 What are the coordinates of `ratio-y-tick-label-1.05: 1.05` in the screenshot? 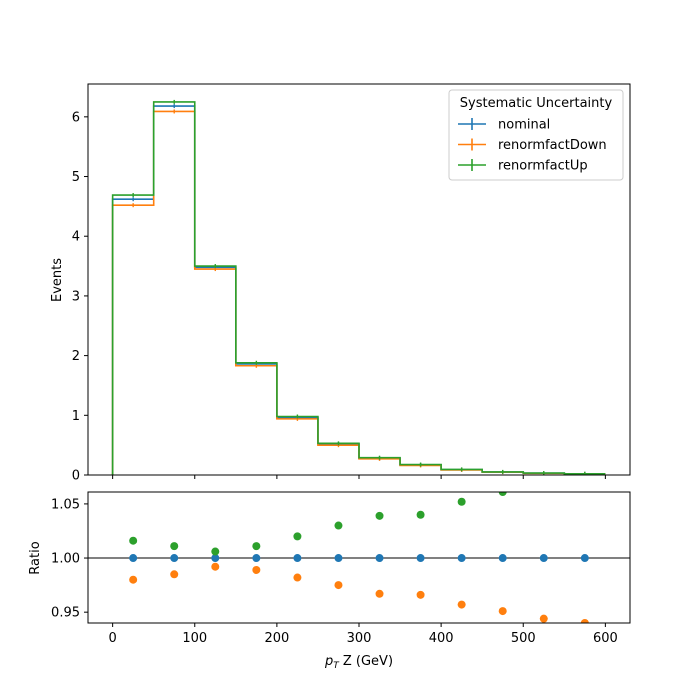 It's located at (65, 504).